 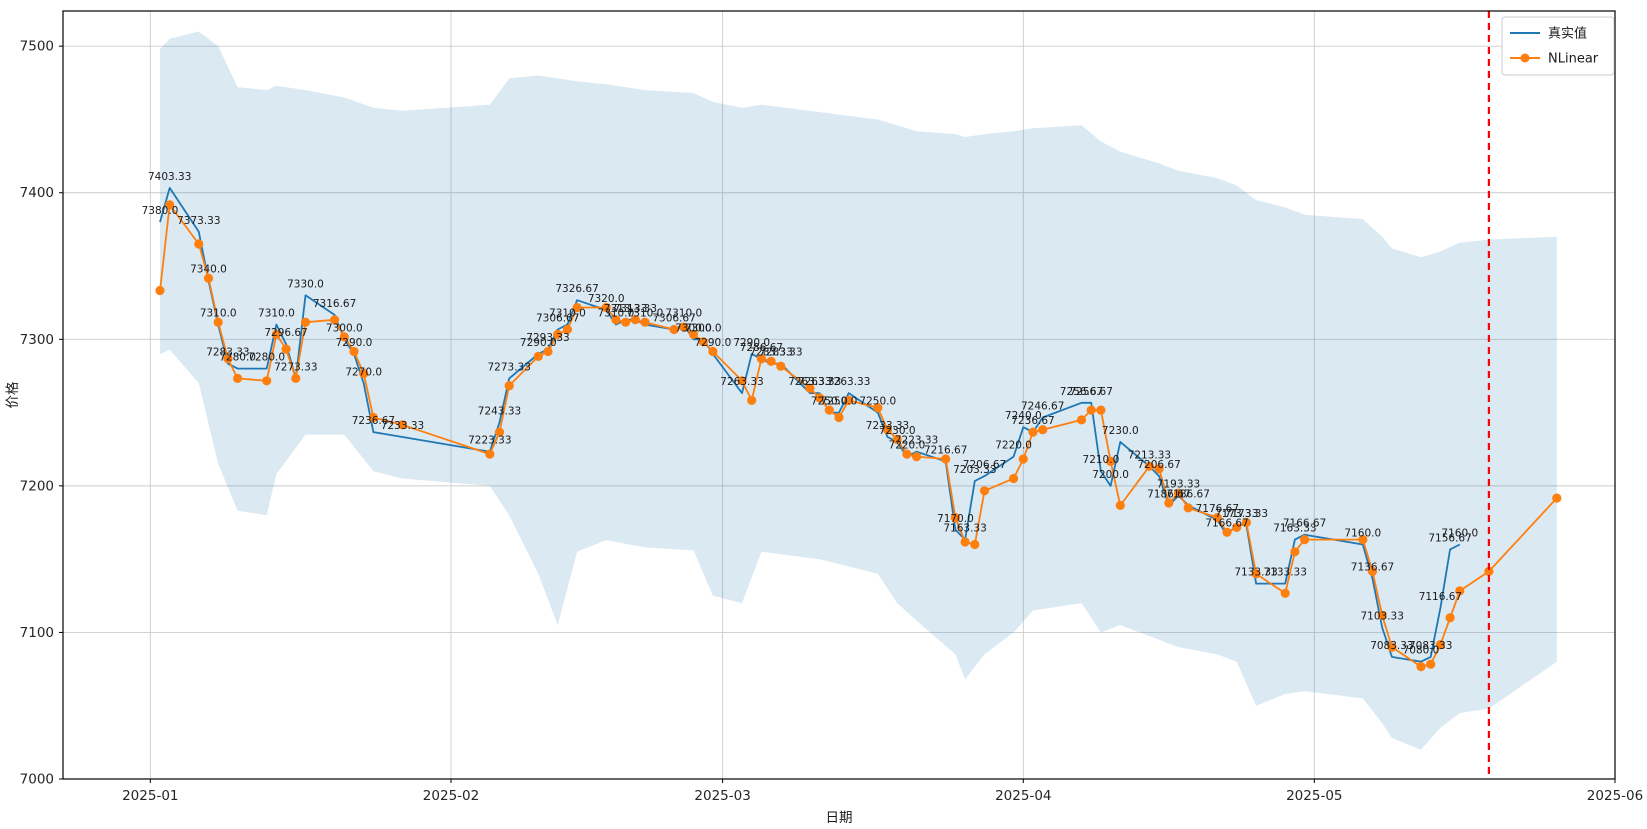 What do you see at coordinates (1023, 416) in the screenshot?
I see `point-label: 7240.0` at bounding box center [1023, 416].